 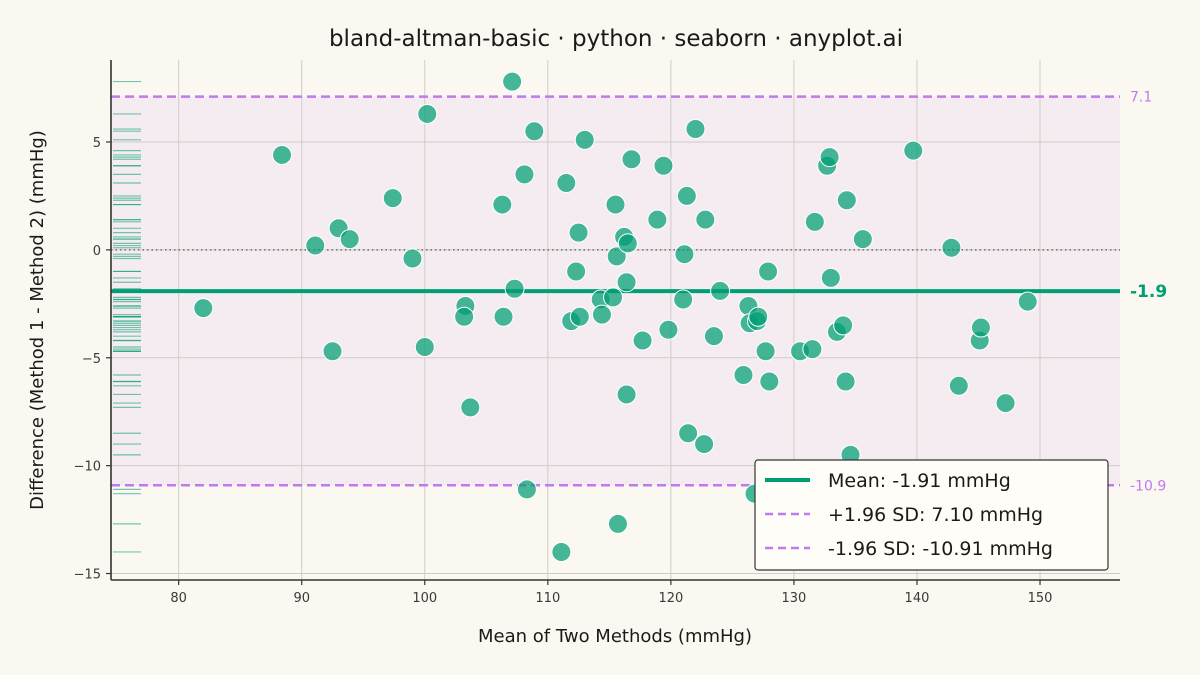 I want to click on y-tick-label: 5, so click(x=97, y=143).